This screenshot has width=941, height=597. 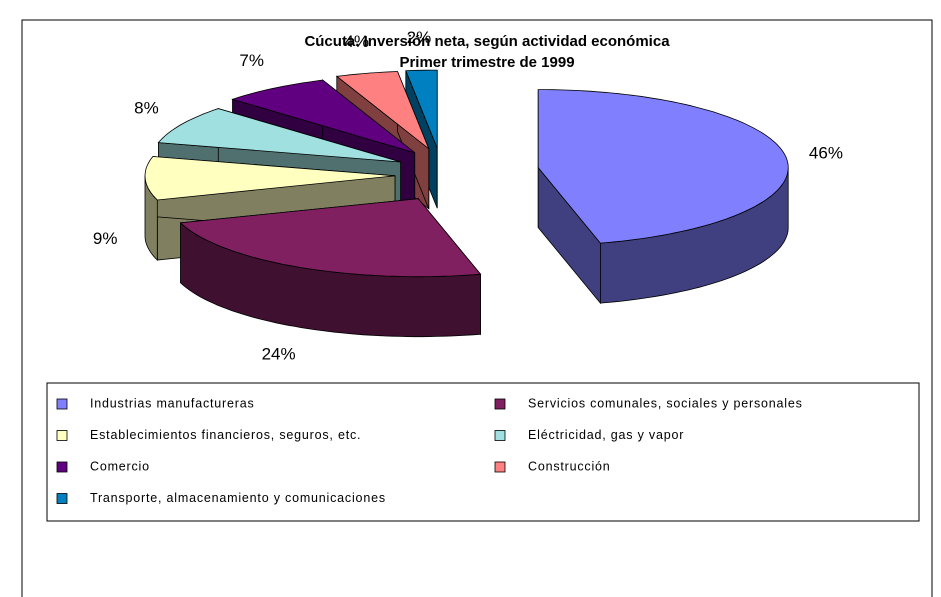 I want to click on data-label: 8%, so click(x=146, y=107).